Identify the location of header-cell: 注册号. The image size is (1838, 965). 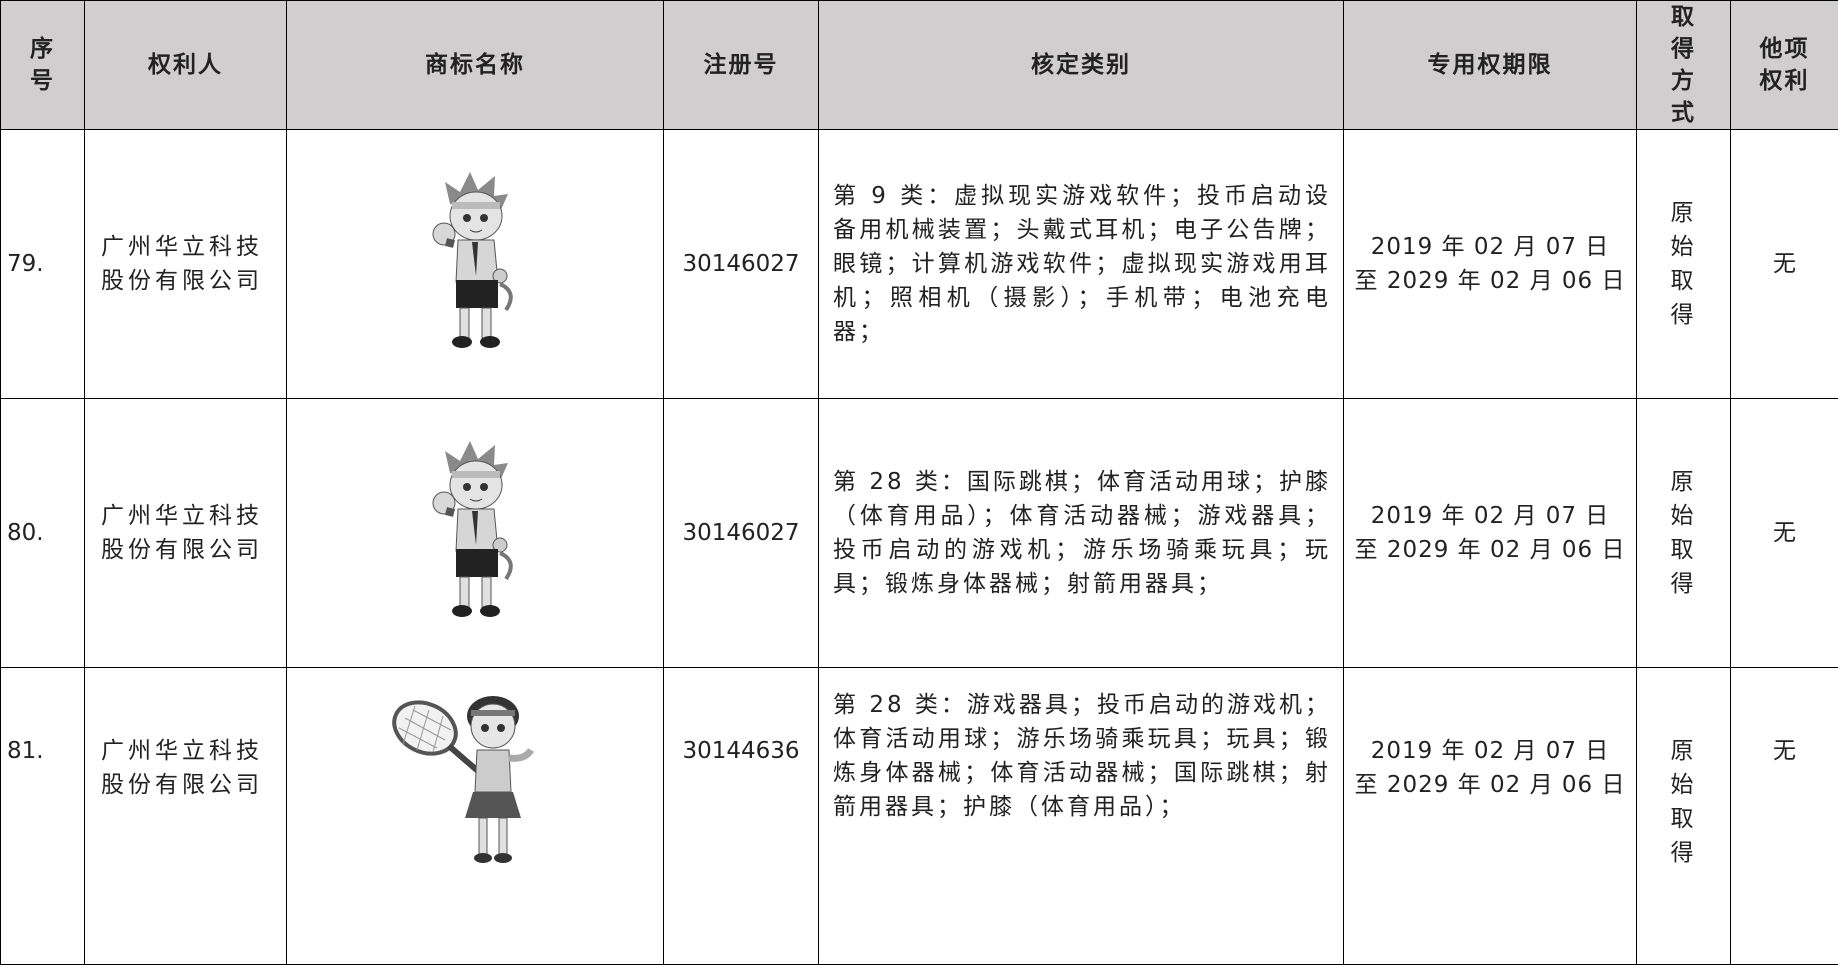
(741, 65).